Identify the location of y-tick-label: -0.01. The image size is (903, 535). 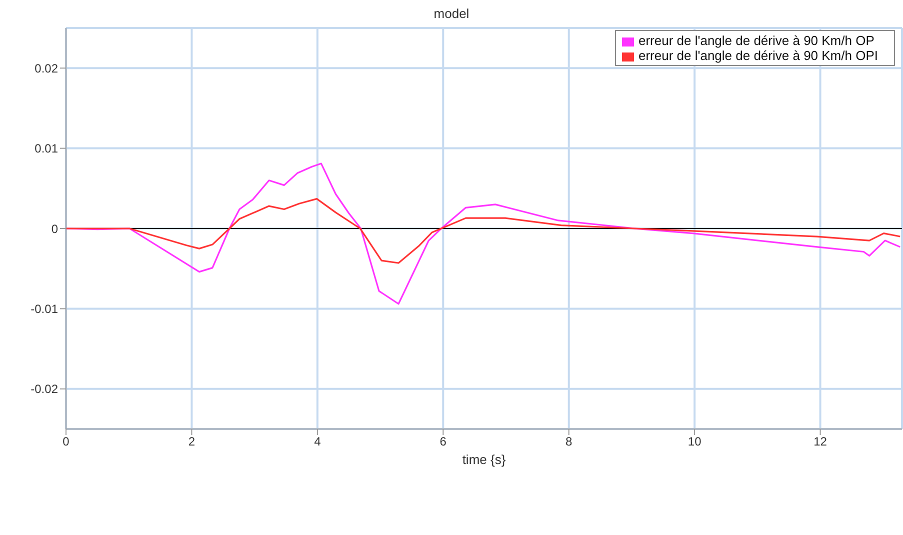
(44, 309).